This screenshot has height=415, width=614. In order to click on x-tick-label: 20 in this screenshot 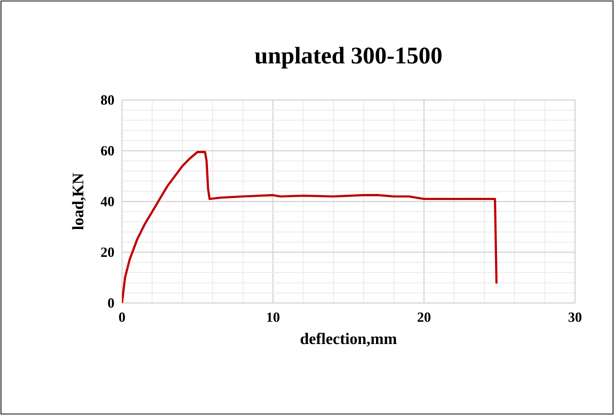, I will do `click(424, 317)`.